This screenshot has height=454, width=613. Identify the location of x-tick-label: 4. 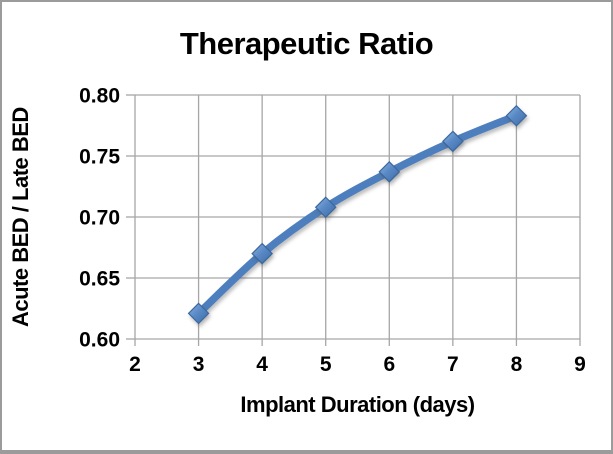
(262, 364).